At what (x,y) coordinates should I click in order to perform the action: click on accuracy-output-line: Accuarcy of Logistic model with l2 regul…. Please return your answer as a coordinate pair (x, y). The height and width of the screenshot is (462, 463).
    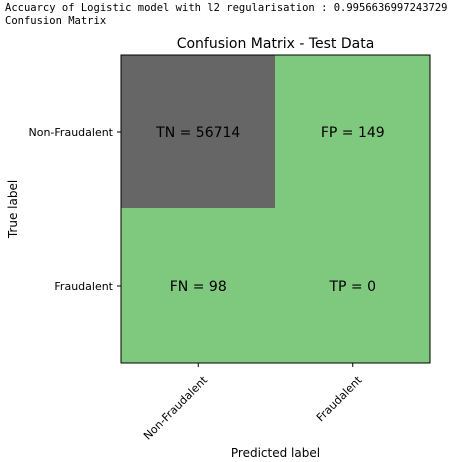
    Looking at the image, I should click on (226, 8).